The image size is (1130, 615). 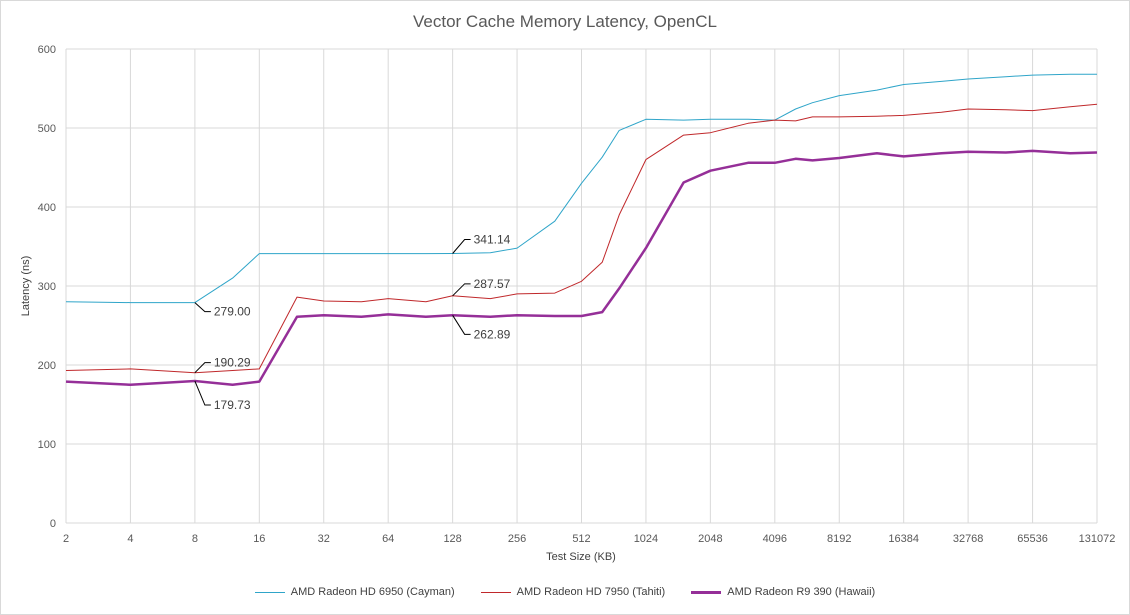 I want to click on legend-item-tahiti: AMD Radeon HD 7950 (Tahiti), so click(x=573, y=592).